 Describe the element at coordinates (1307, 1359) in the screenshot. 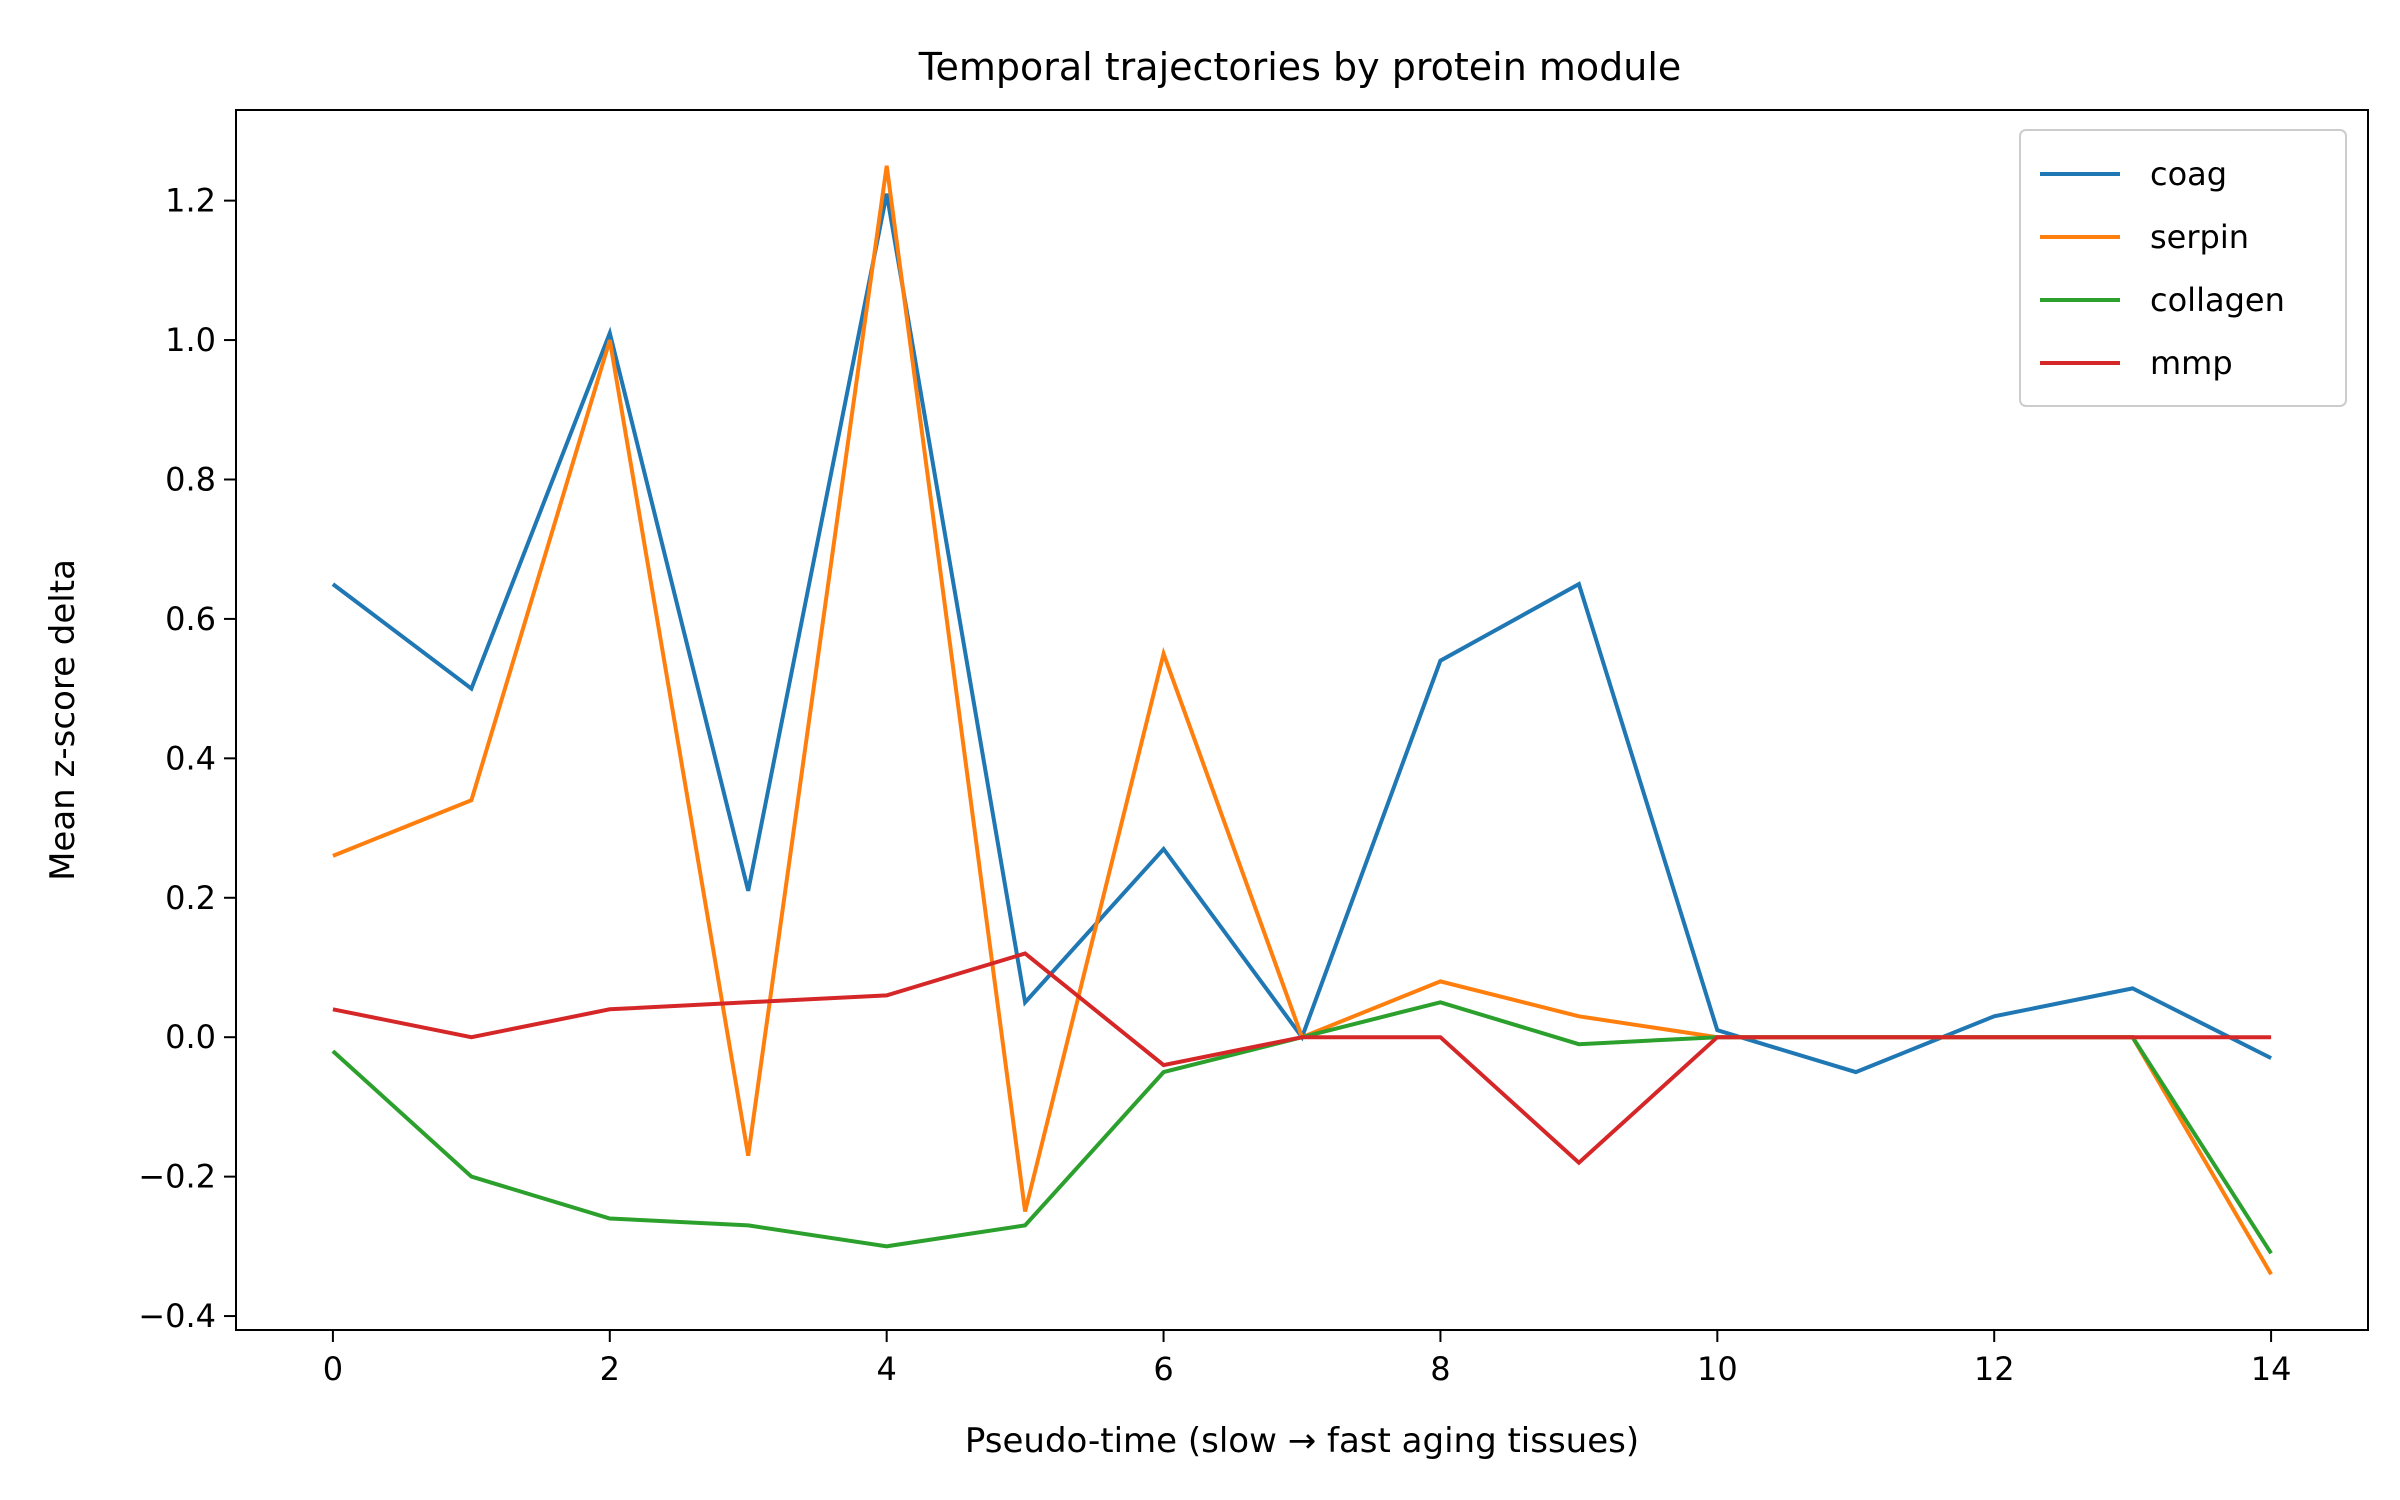

I see `x-axis: 0 2 4 6 8 10 12 14` at that location.